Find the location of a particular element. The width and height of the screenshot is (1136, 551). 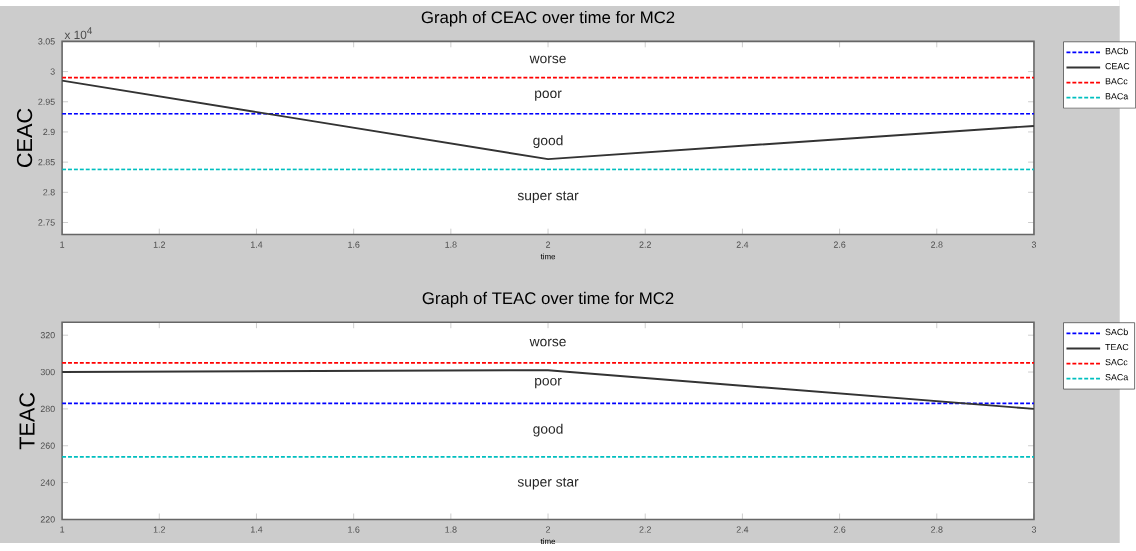

legend-label: TEAC is located at coordinates (1117, 347).